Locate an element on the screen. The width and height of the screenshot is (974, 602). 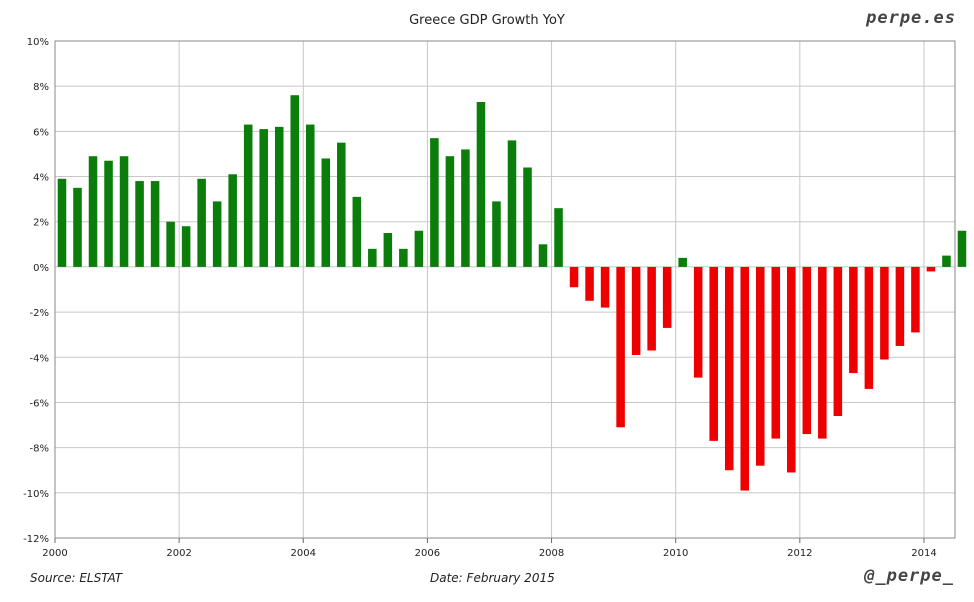
bar-2011Q2 is located at coordinates (760, 366).